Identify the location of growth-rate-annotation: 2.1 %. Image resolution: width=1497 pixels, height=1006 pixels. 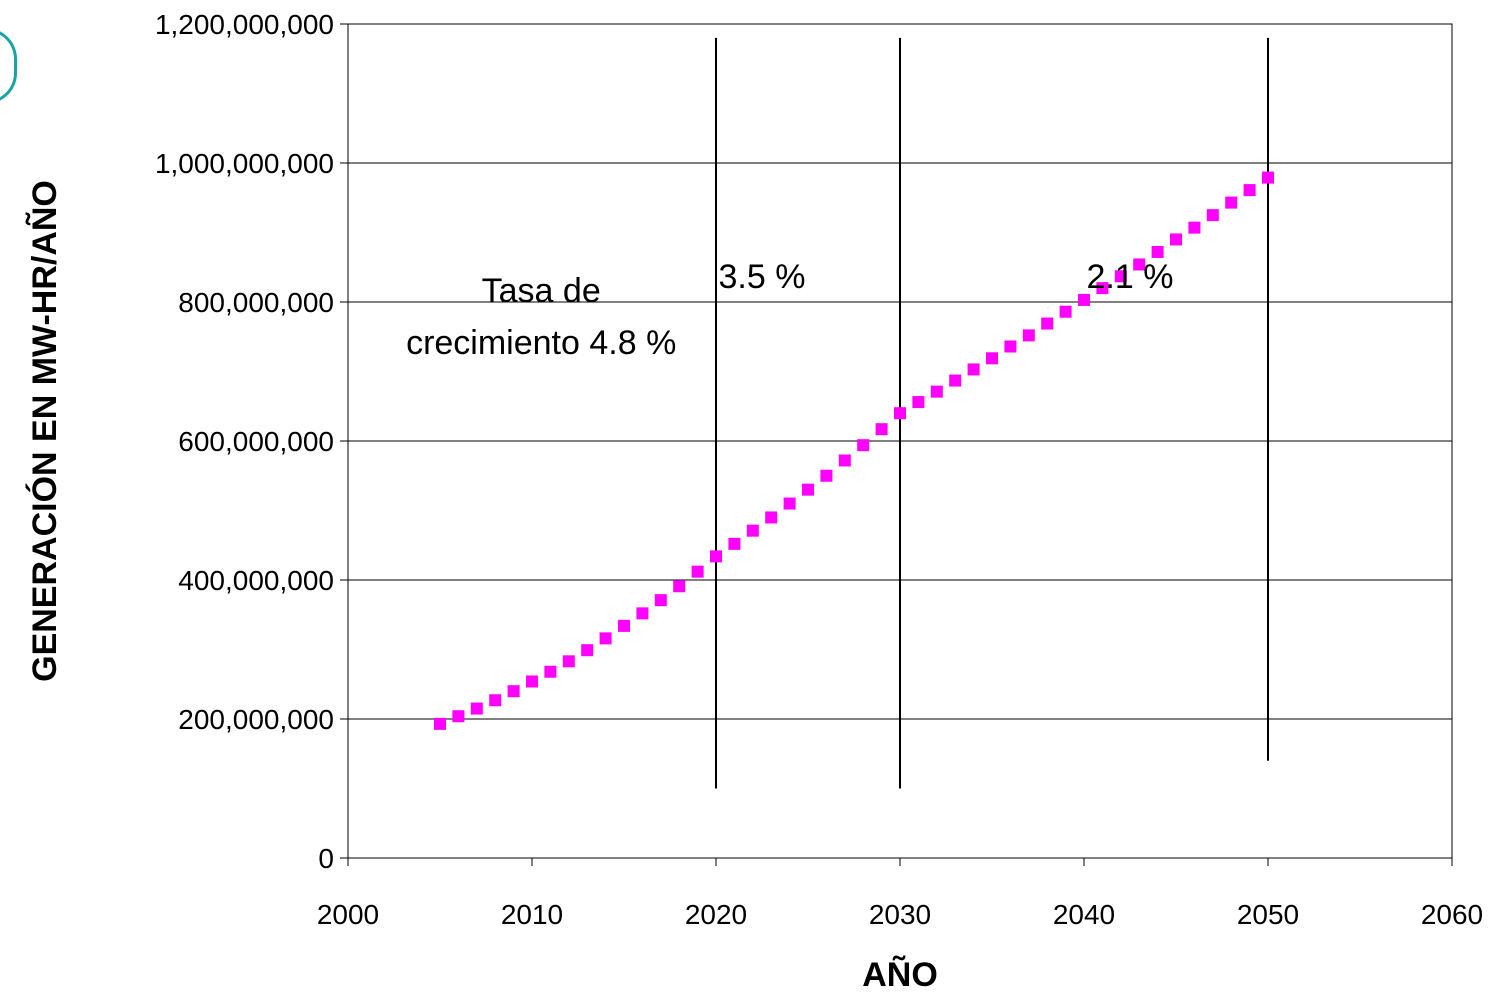
(1130, 277).